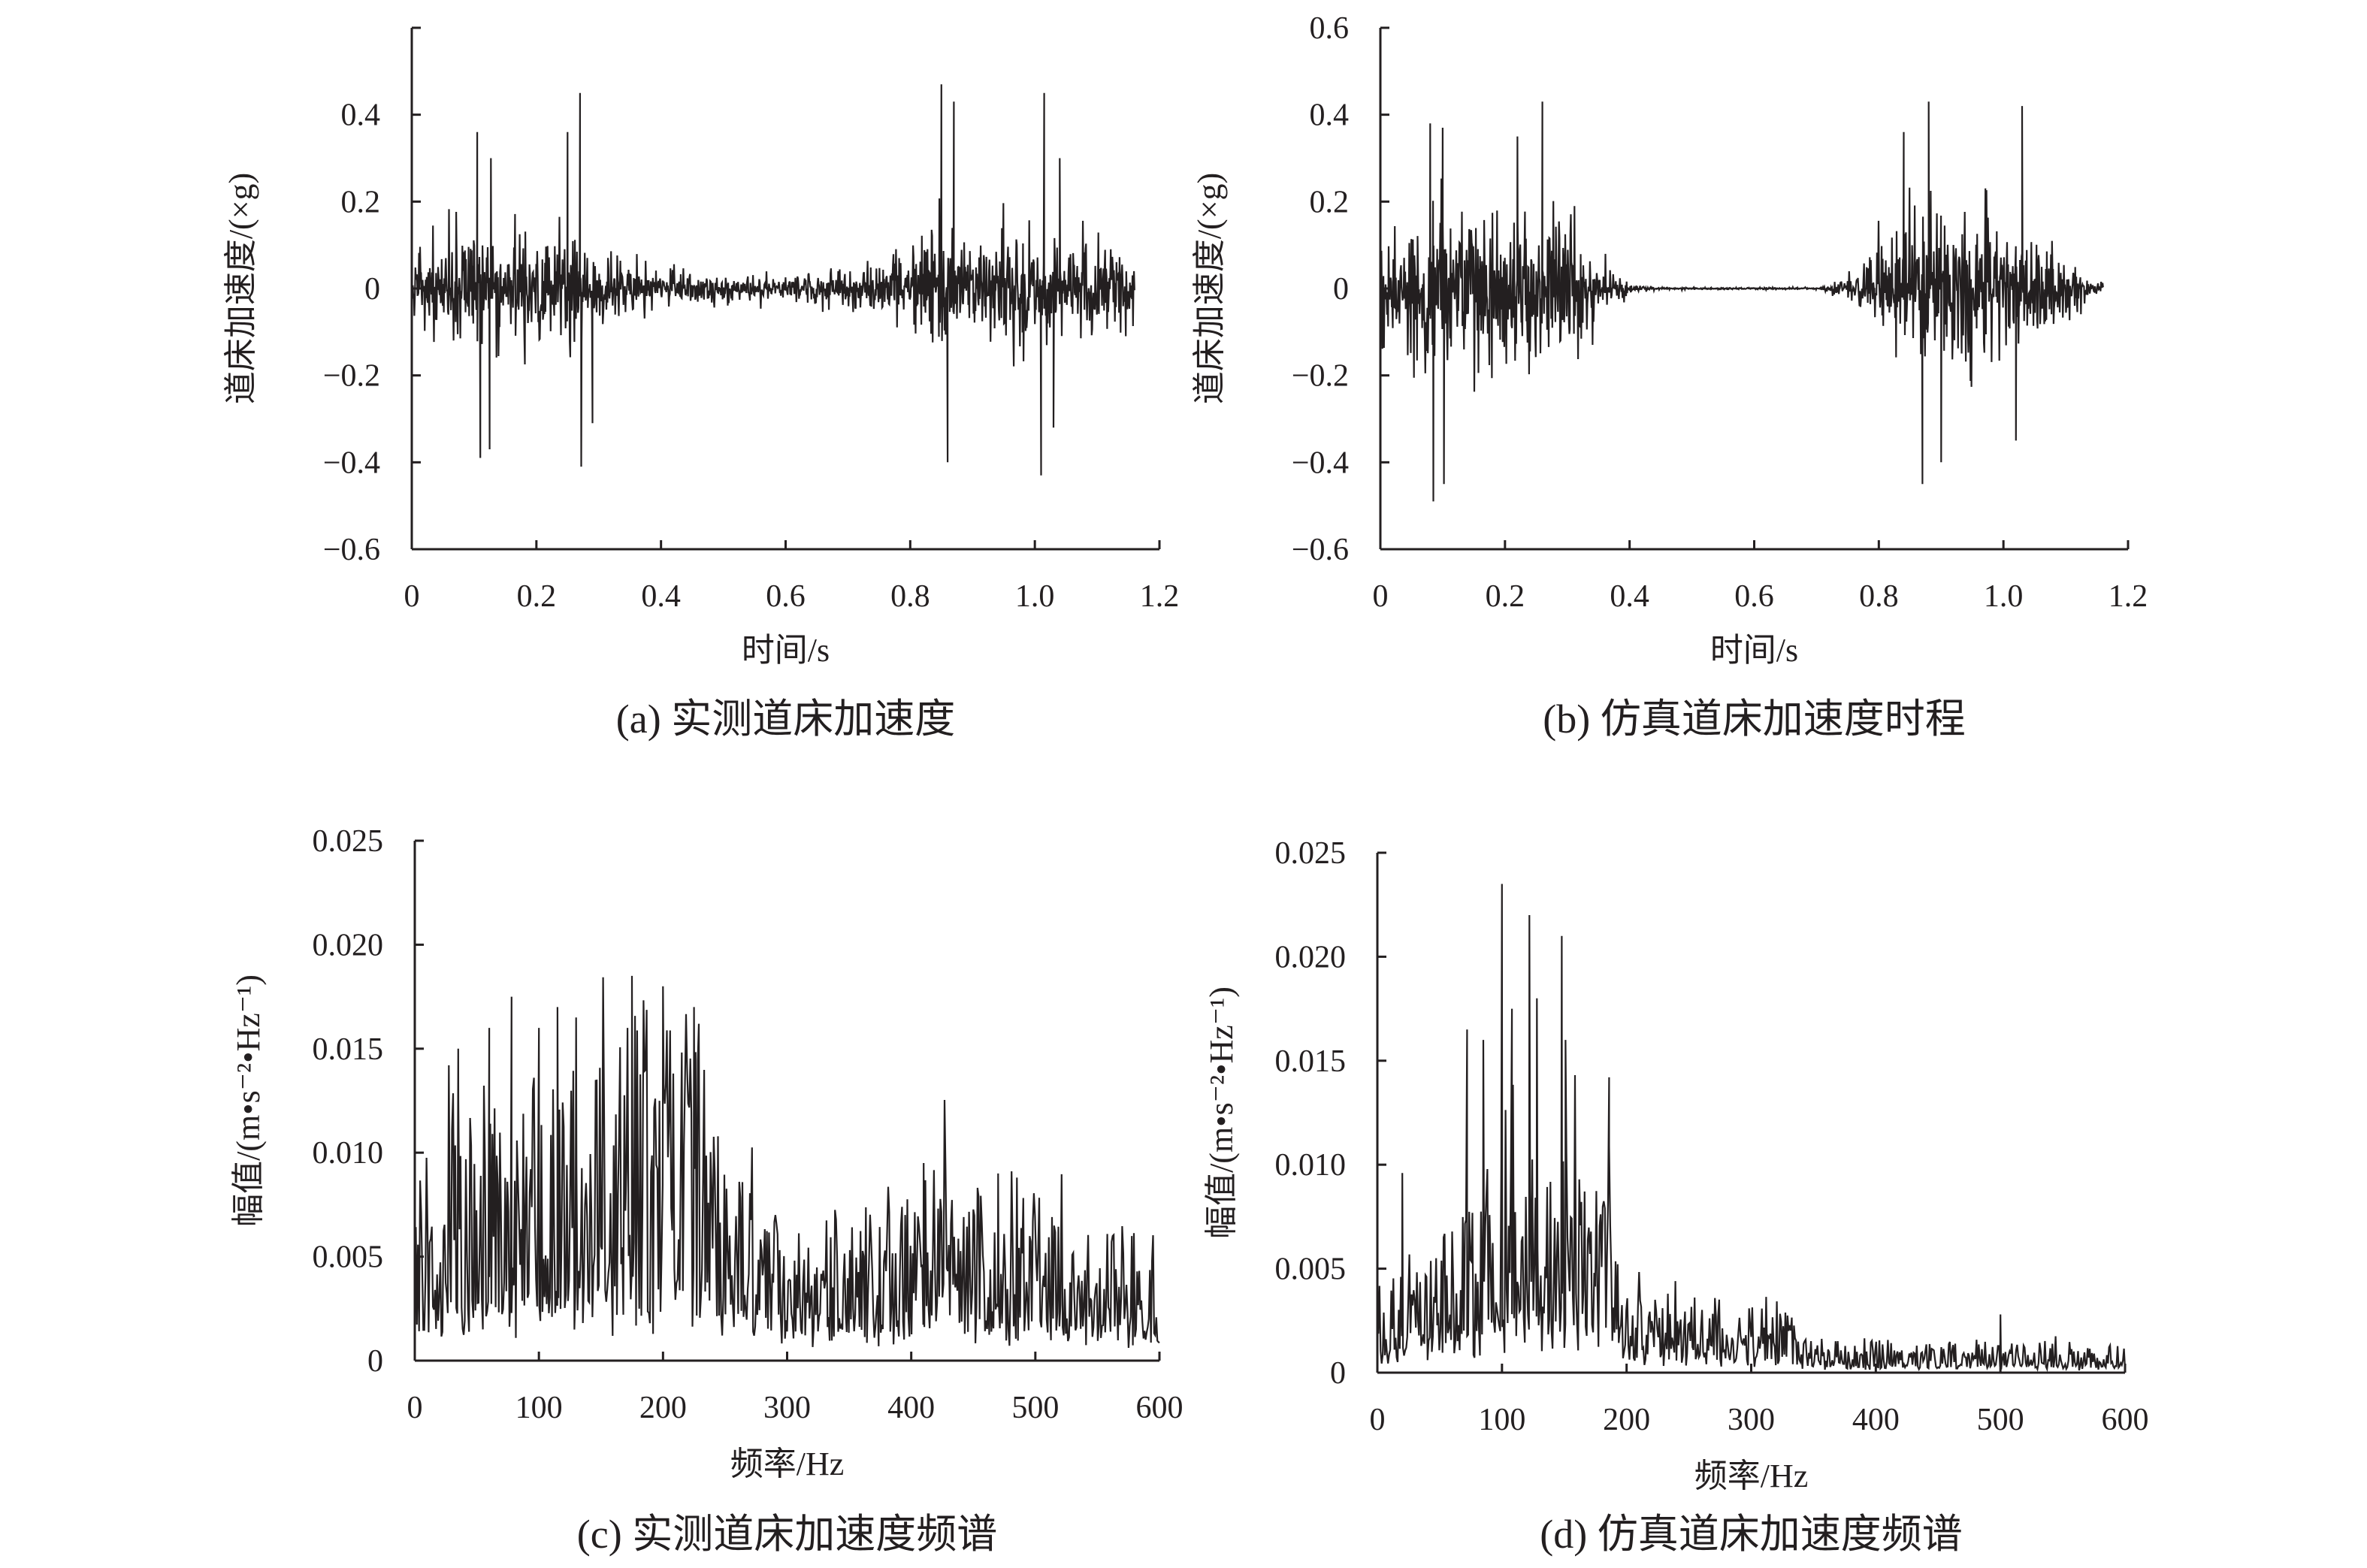 The height and width of the screenshot is (1568, 2367). What do you see at coordinates (1330, 28) in the screenshot?
I see `y-tick-label: 0.6` at bounding box center [1330, 28].